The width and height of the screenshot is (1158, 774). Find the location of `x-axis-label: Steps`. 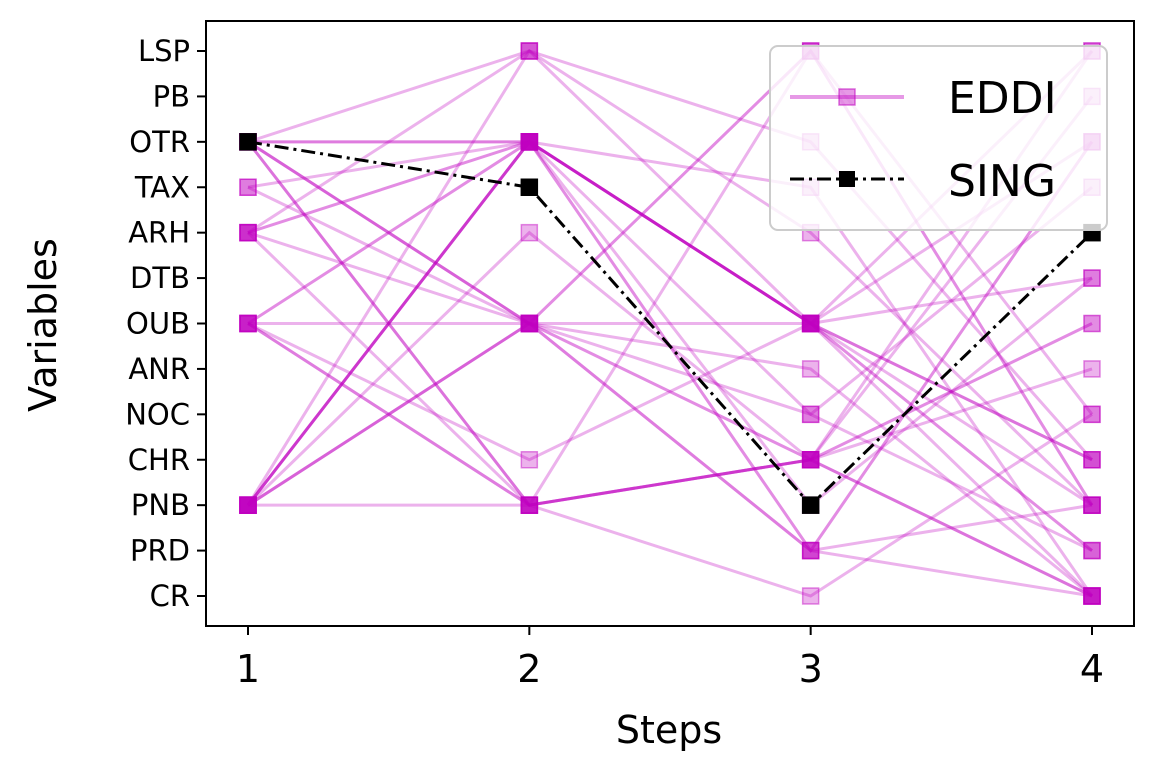

x-axis-label: Steps is located at coordinates (669, 730).